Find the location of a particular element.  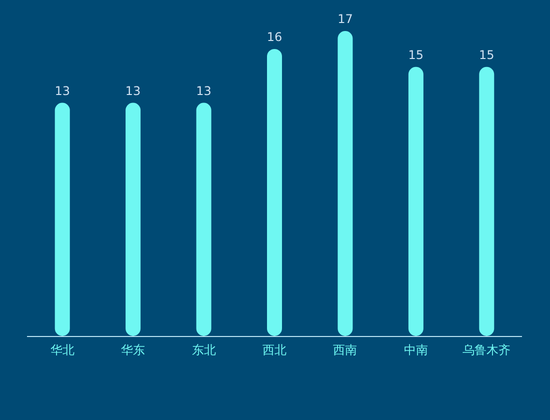

x-tick-label: 东北 is located at coordinates (204, 350).